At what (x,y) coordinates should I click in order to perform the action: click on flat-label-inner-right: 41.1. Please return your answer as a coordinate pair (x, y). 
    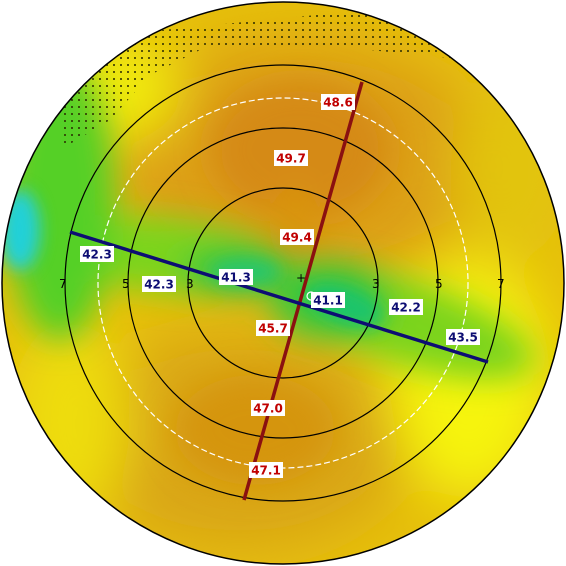
    Looking at the image, I should click on (328, 300).